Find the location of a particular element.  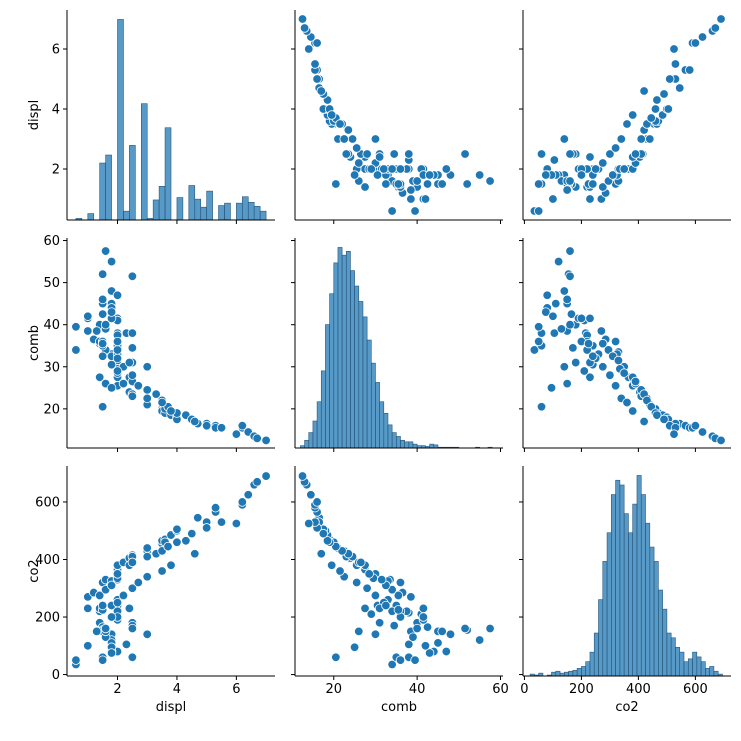

x-tick-label: 0 is located at coordinates (524, 689).